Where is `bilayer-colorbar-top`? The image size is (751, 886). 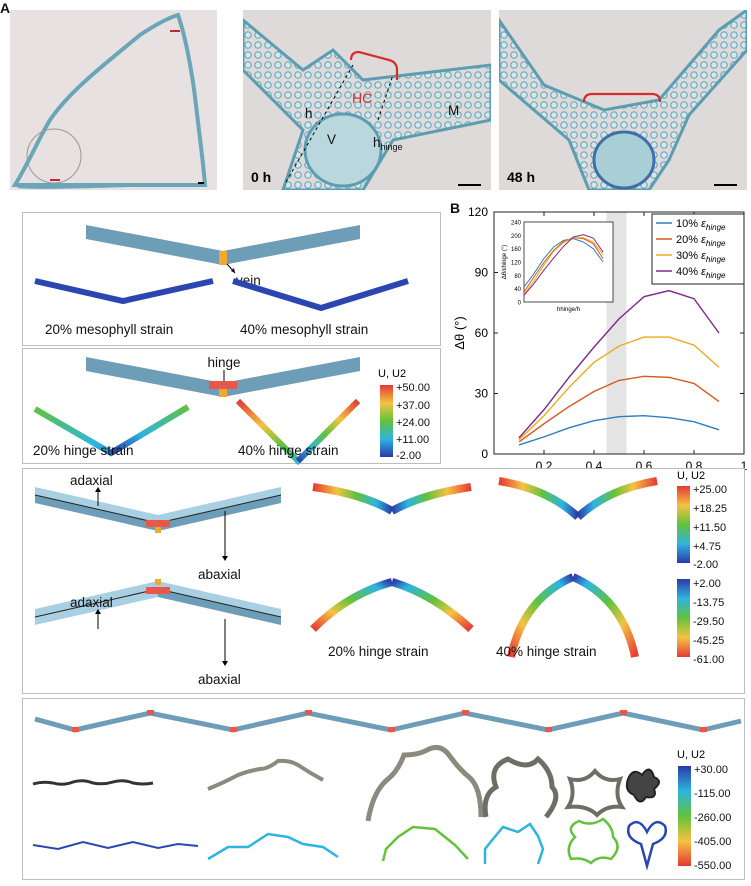
bilayer-colorbar-top is located at coordinates (683, 524).